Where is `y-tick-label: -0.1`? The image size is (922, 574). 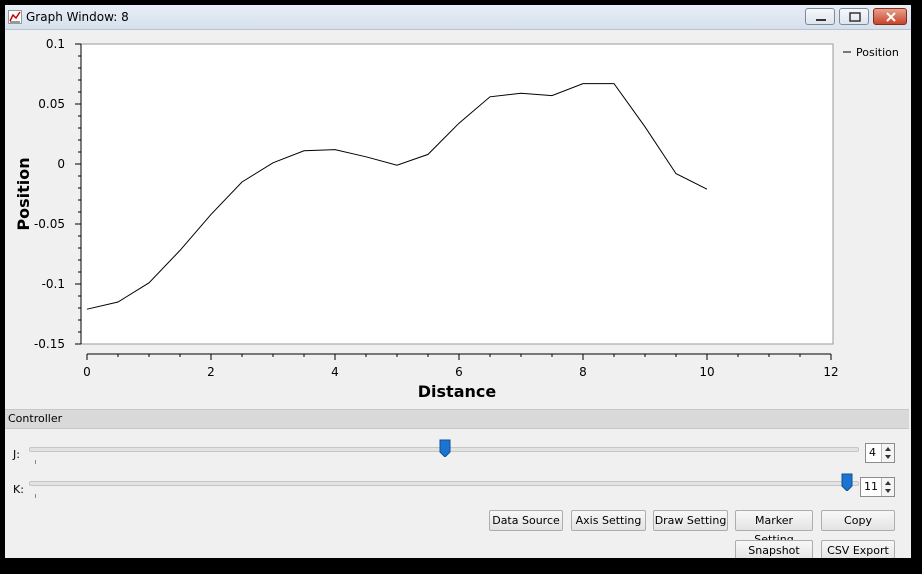 y-tick-label: -0.1 is located at coordinates (53, 284).